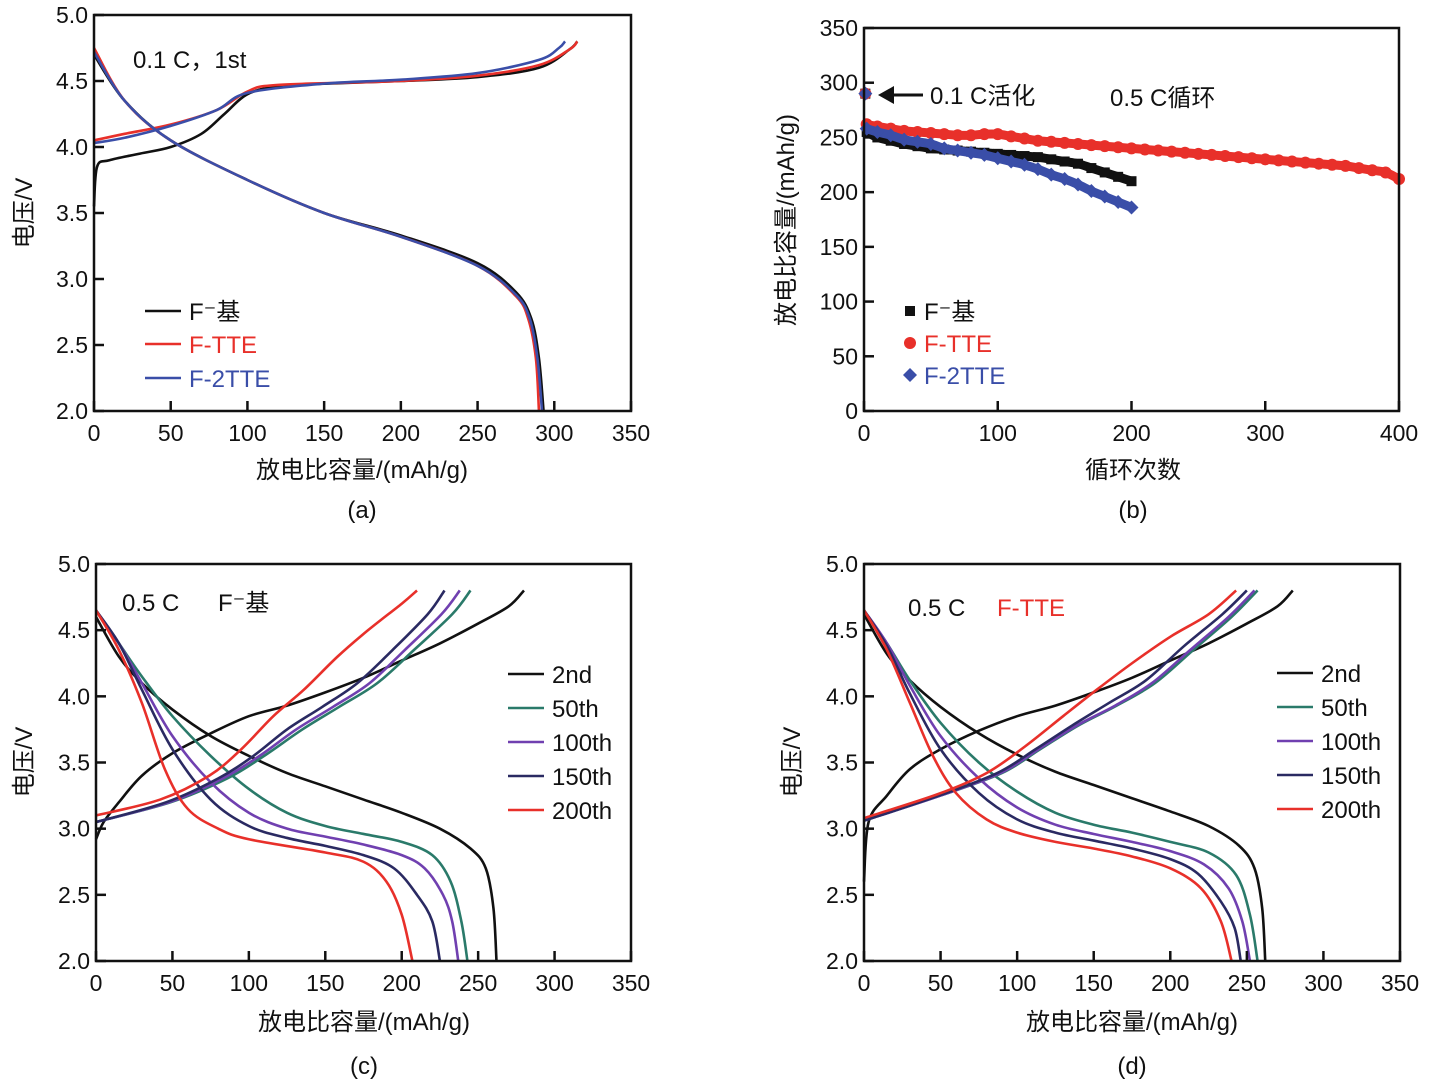 This screenshot has width=1440, height=1087. What do you see at coordinates (1031, 608) in the screenshot?
I see `annotation: F-TTE` at bounding box center [1031, 608].